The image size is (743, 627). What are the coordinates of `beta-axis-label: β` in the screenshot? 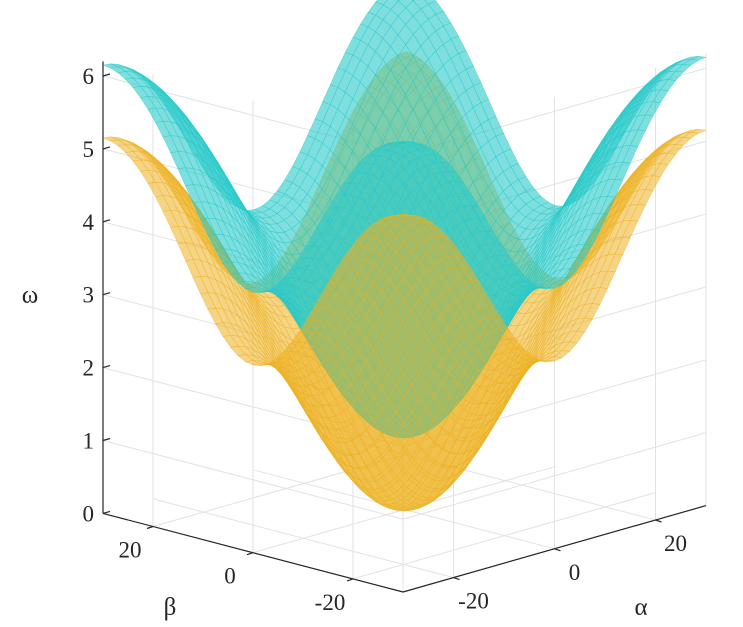 It's located at (170, 607).